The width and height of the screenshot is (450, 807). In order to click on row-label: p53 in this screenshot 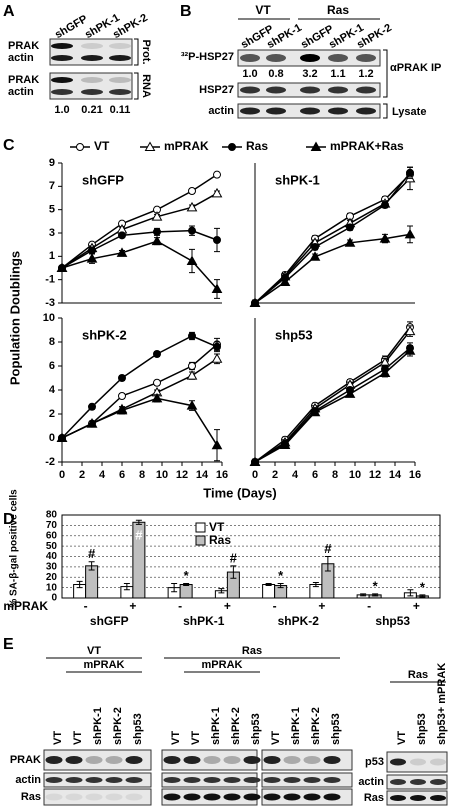, I will do `click(374, 762)`.